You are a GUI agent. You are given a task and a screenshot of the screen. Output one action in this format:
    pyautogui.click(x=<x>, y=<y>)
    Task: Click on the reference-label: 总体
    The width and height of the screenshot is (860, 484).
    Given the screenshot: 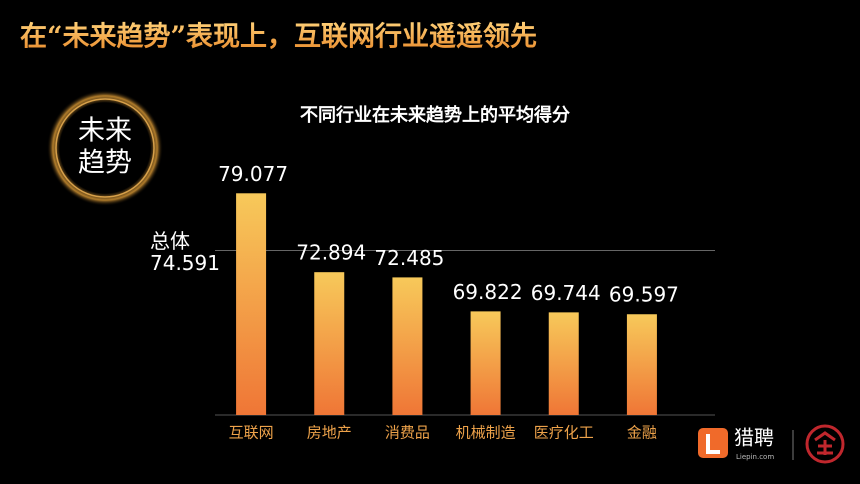 What is the action you would take?
    pyautogui.click(x=170, y=241)
    